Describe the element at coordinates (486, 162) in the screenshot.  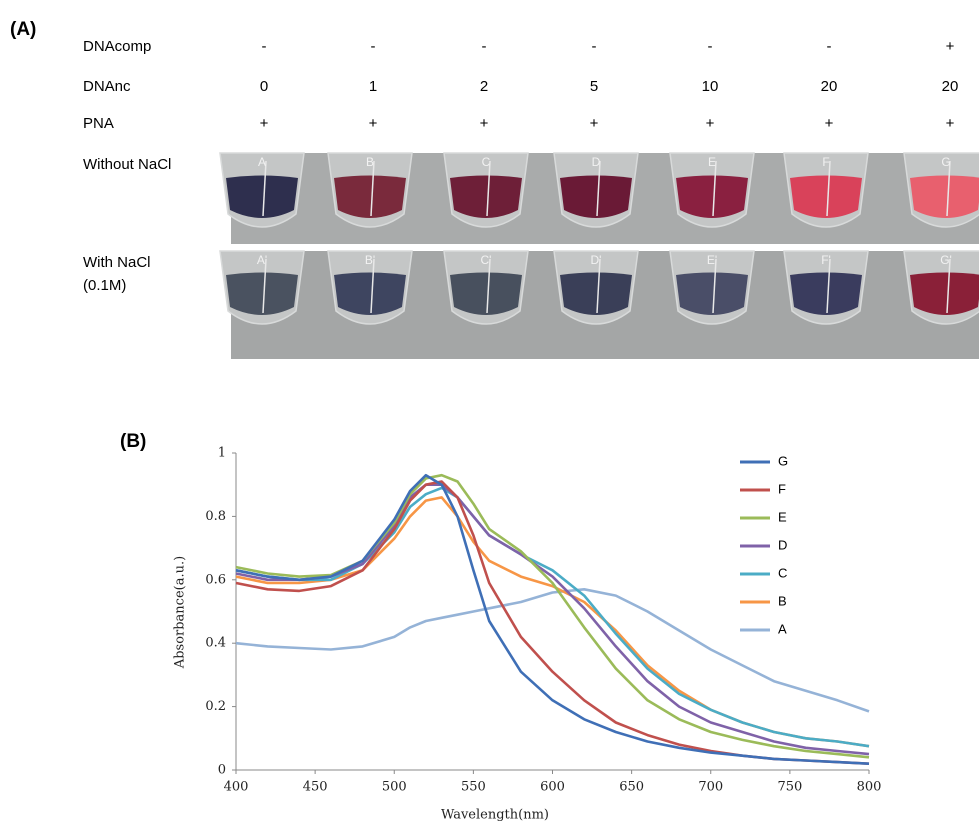
I see `tube-label: C` at that location.